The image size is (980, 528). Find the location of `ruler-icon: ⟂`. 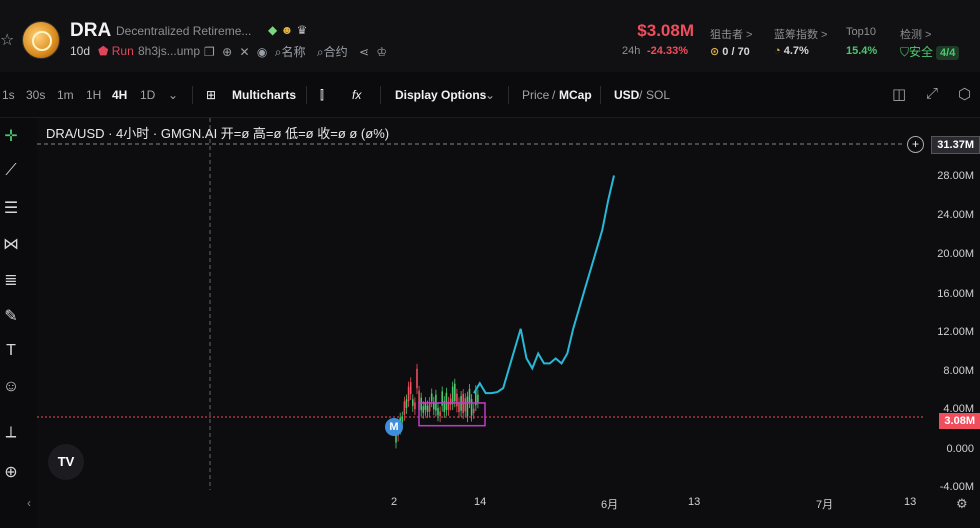

ruler-icon: ⟂ is located at coordinates (11, 432).